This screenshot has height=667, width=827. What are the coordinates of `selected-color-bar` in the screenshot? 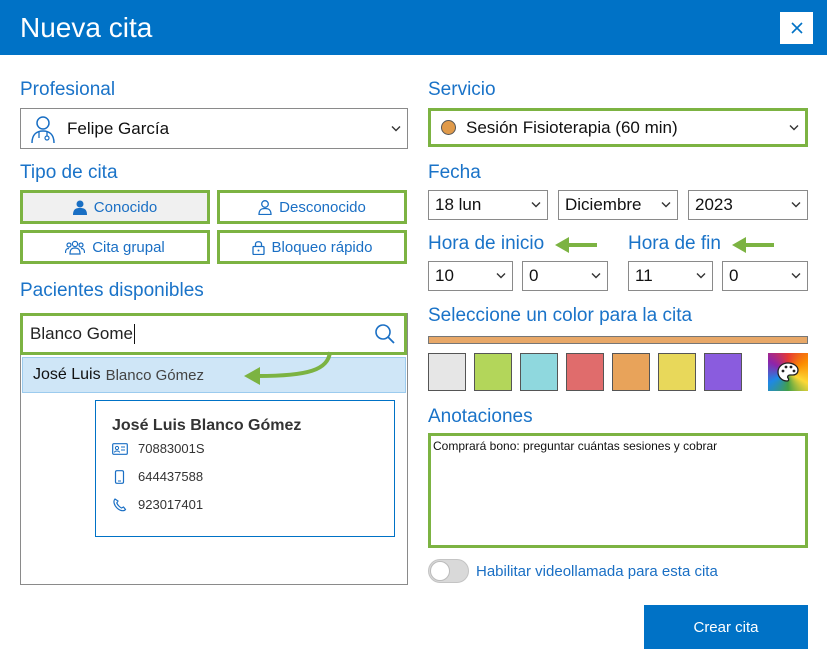 It's located at (618, 340).